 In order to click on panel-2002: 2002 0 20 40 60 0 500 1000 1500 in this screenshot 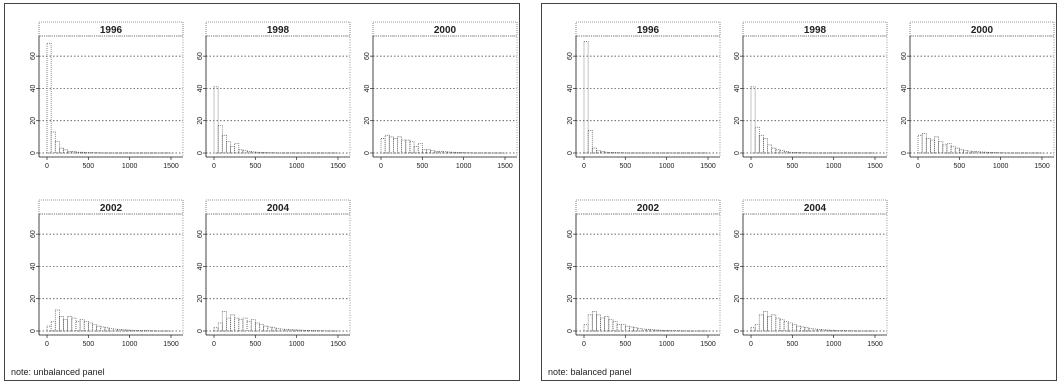, I will do `click(644, 273)`.